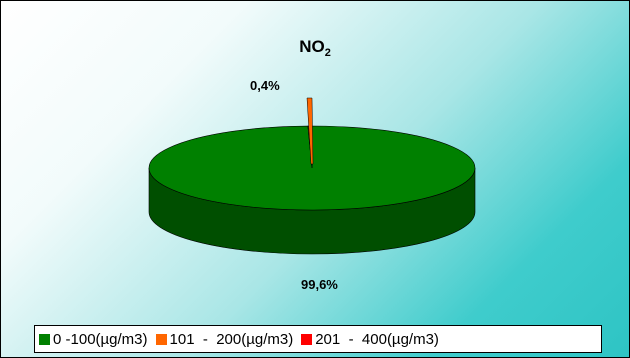 This screenshot has width=630, height=358. Describe the element at coordinates (319, 284) in the screenshot. I see `data-label-slice-1: 99,6%` at that location.